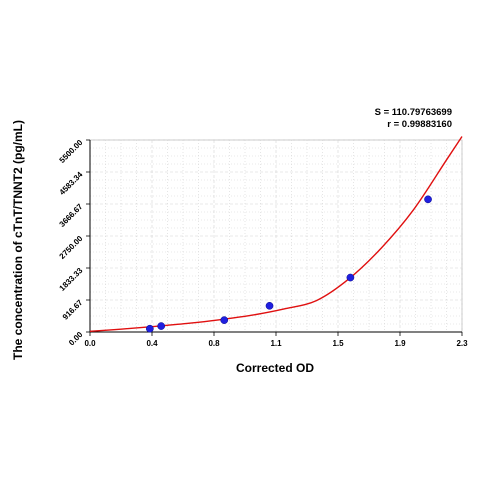 Image resolution: width=480 pixels, height=480 pixels. I want to click on x-axis-title: Corrected OD, so click(275, 368).